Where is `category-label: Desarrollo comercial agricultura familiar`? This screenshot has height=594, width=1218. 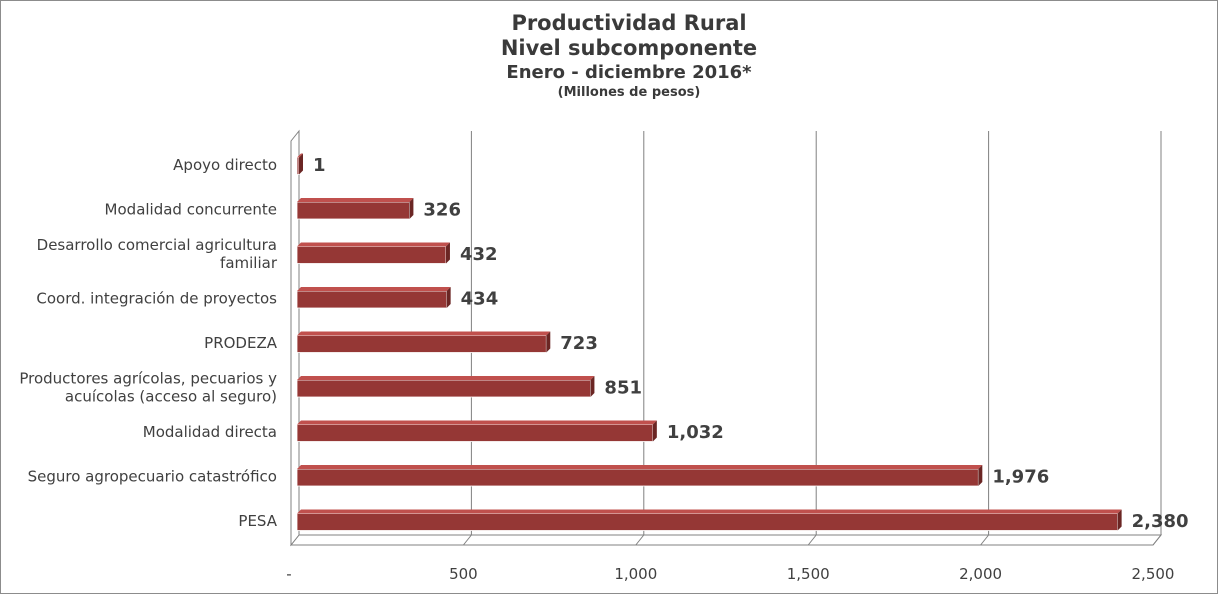 category-label: Desarrollo comercial agricultura familiar is located at coordinates (157, 254).